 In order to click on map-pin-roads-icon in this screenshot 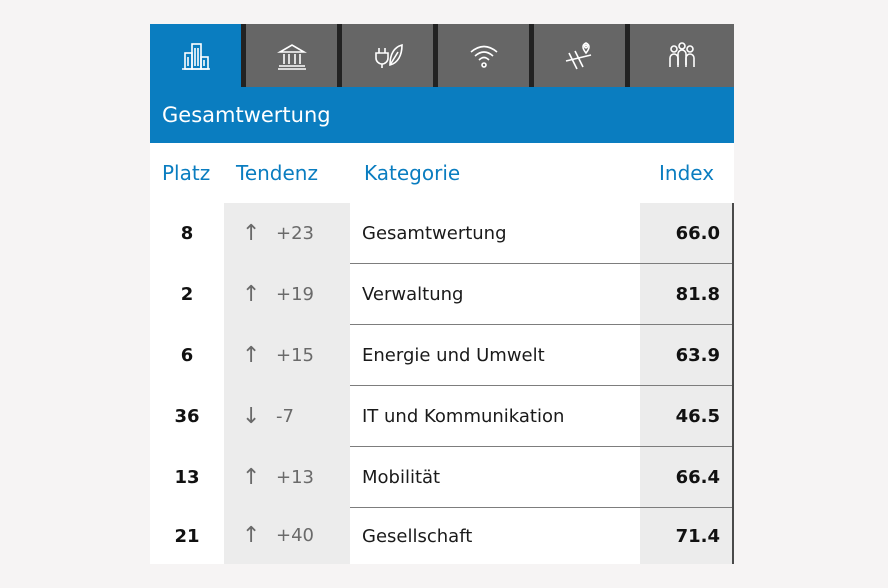, I will do `click(578, 55)`.